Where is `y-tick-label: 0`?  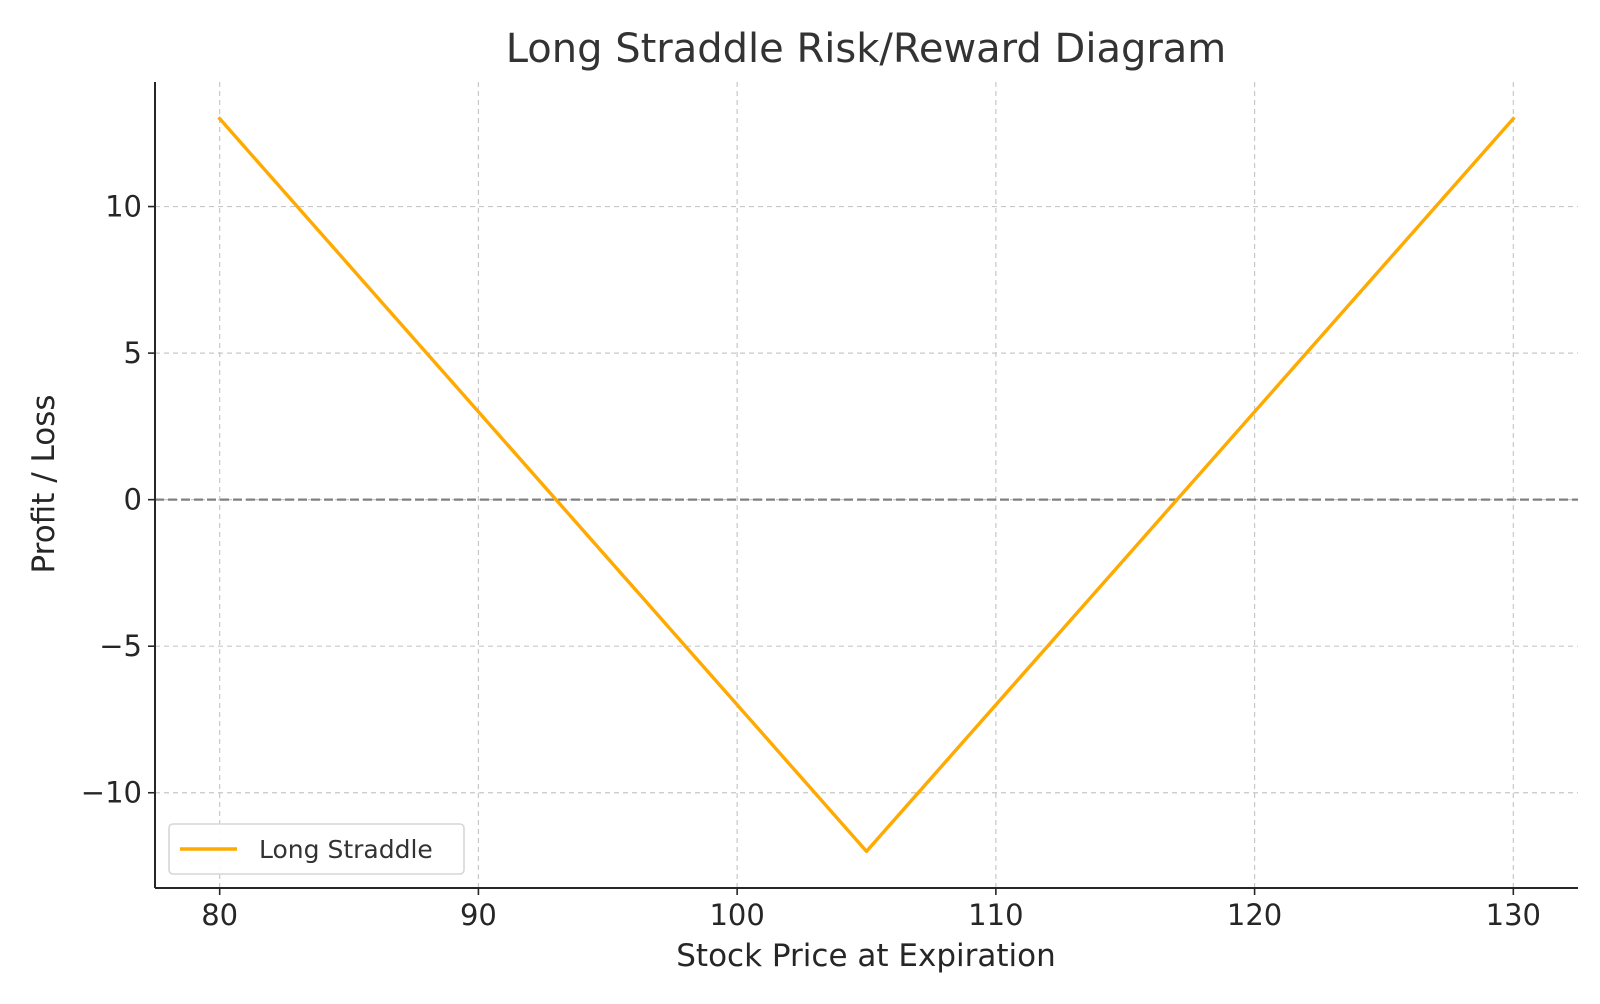
y-tick-label: 0 is located at coordinates (133, 500).